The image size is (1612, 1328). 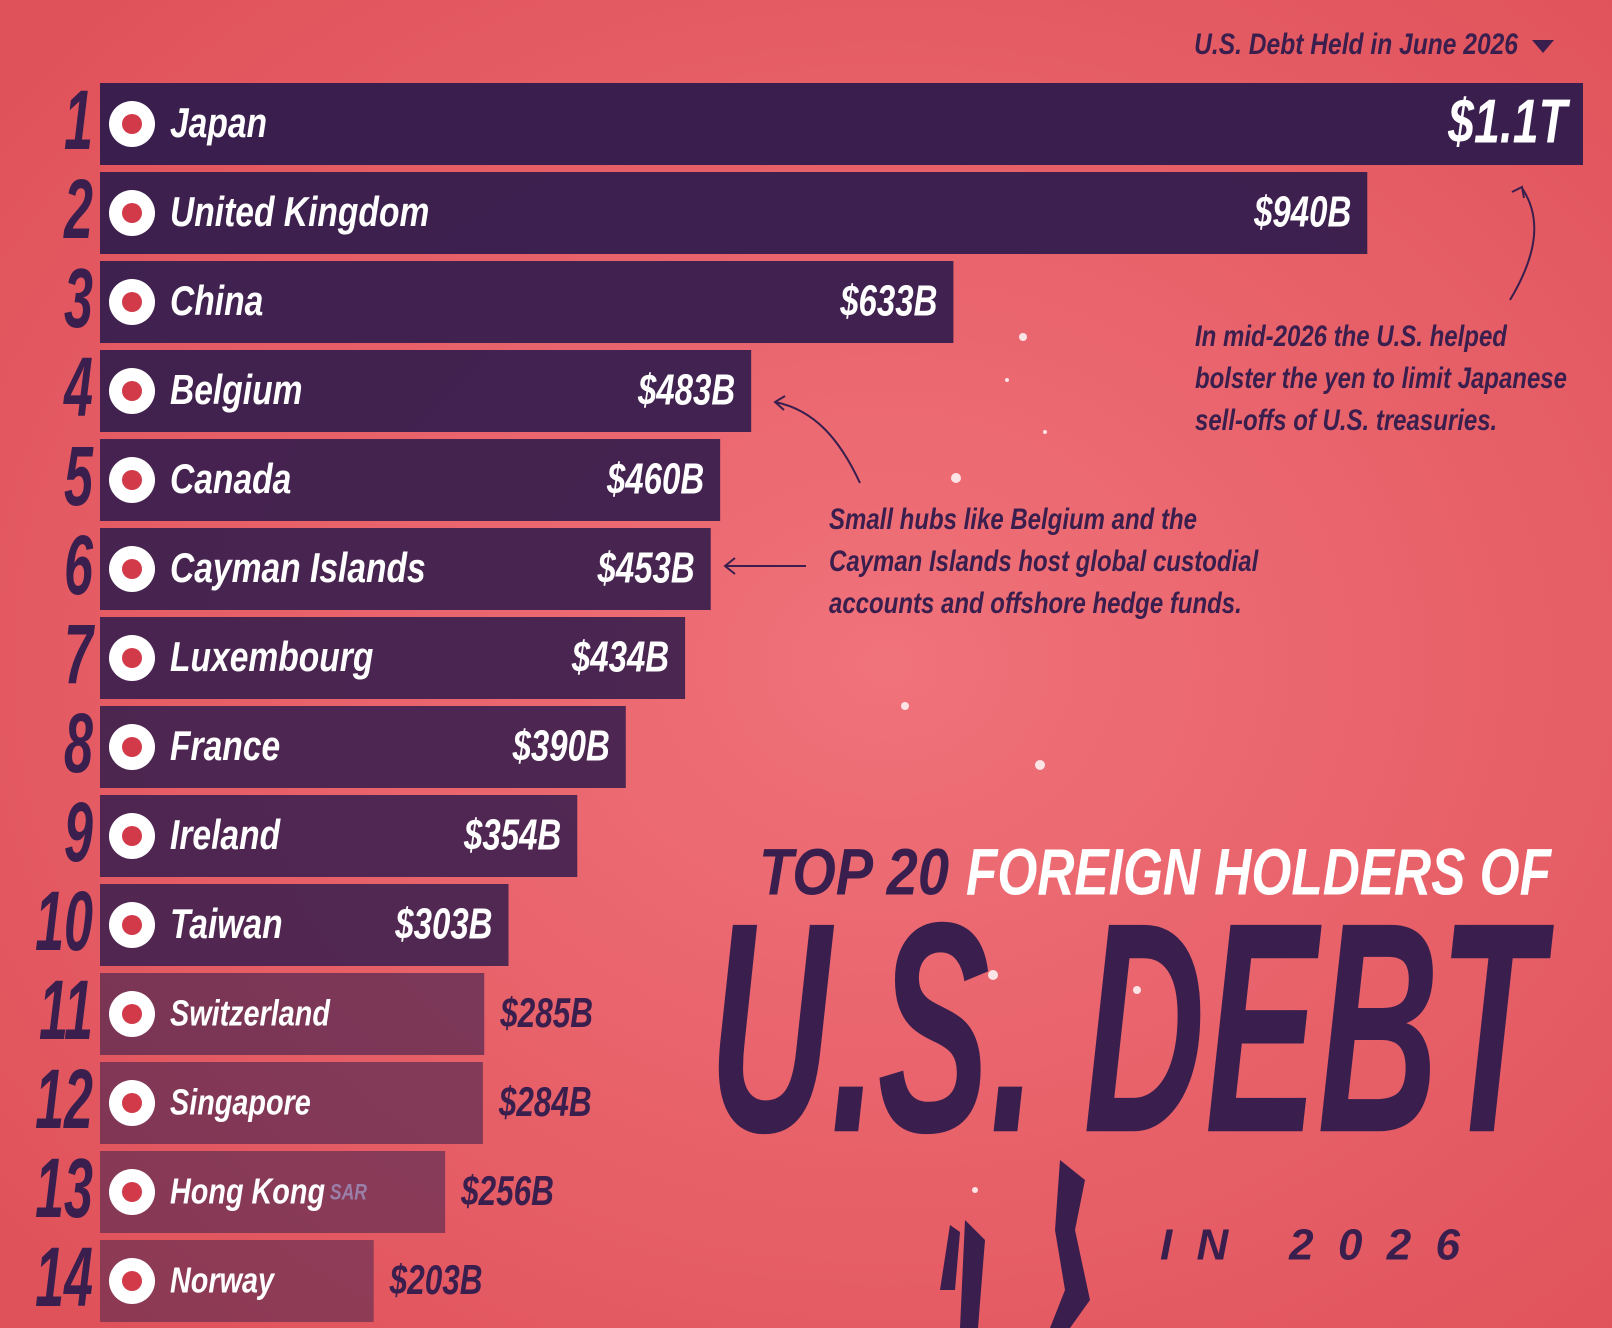 I want to click on rank: 7, so click(x=79, y=654).